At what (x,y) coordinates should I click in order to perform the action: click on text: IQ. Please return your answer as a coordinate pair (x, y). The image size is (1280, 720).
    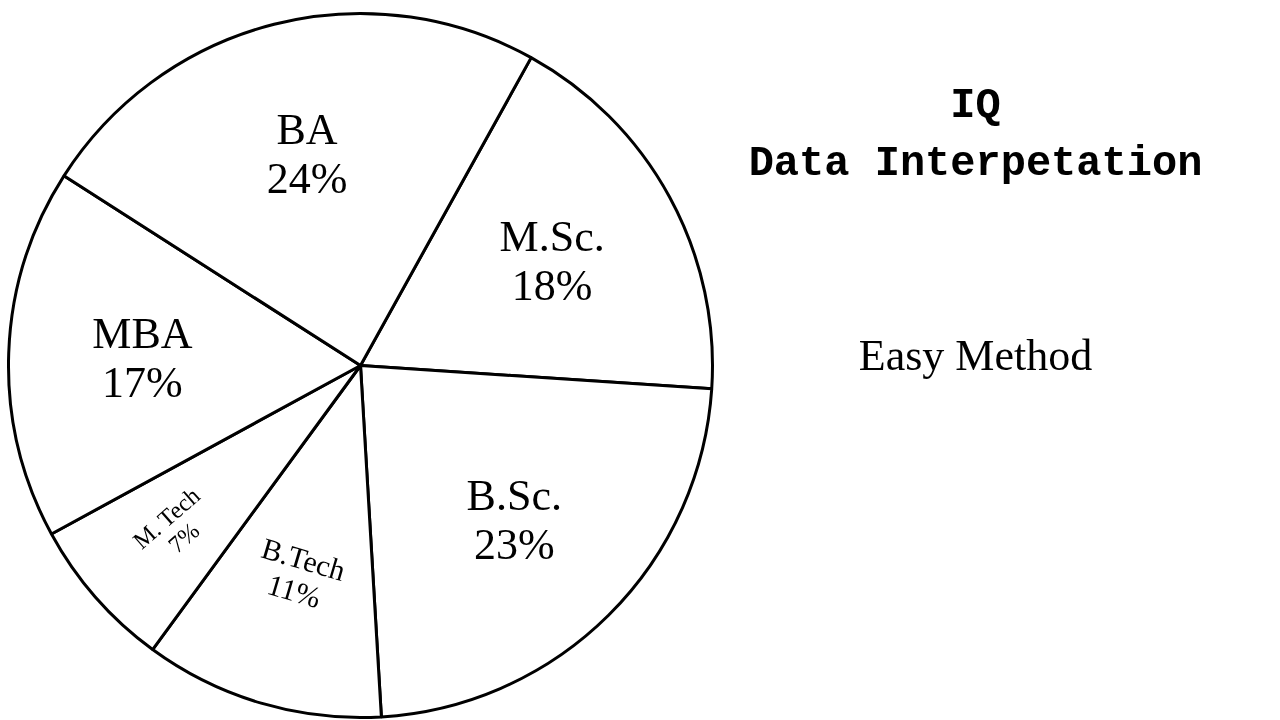
    Looking at the image, I should click on (975, 105).